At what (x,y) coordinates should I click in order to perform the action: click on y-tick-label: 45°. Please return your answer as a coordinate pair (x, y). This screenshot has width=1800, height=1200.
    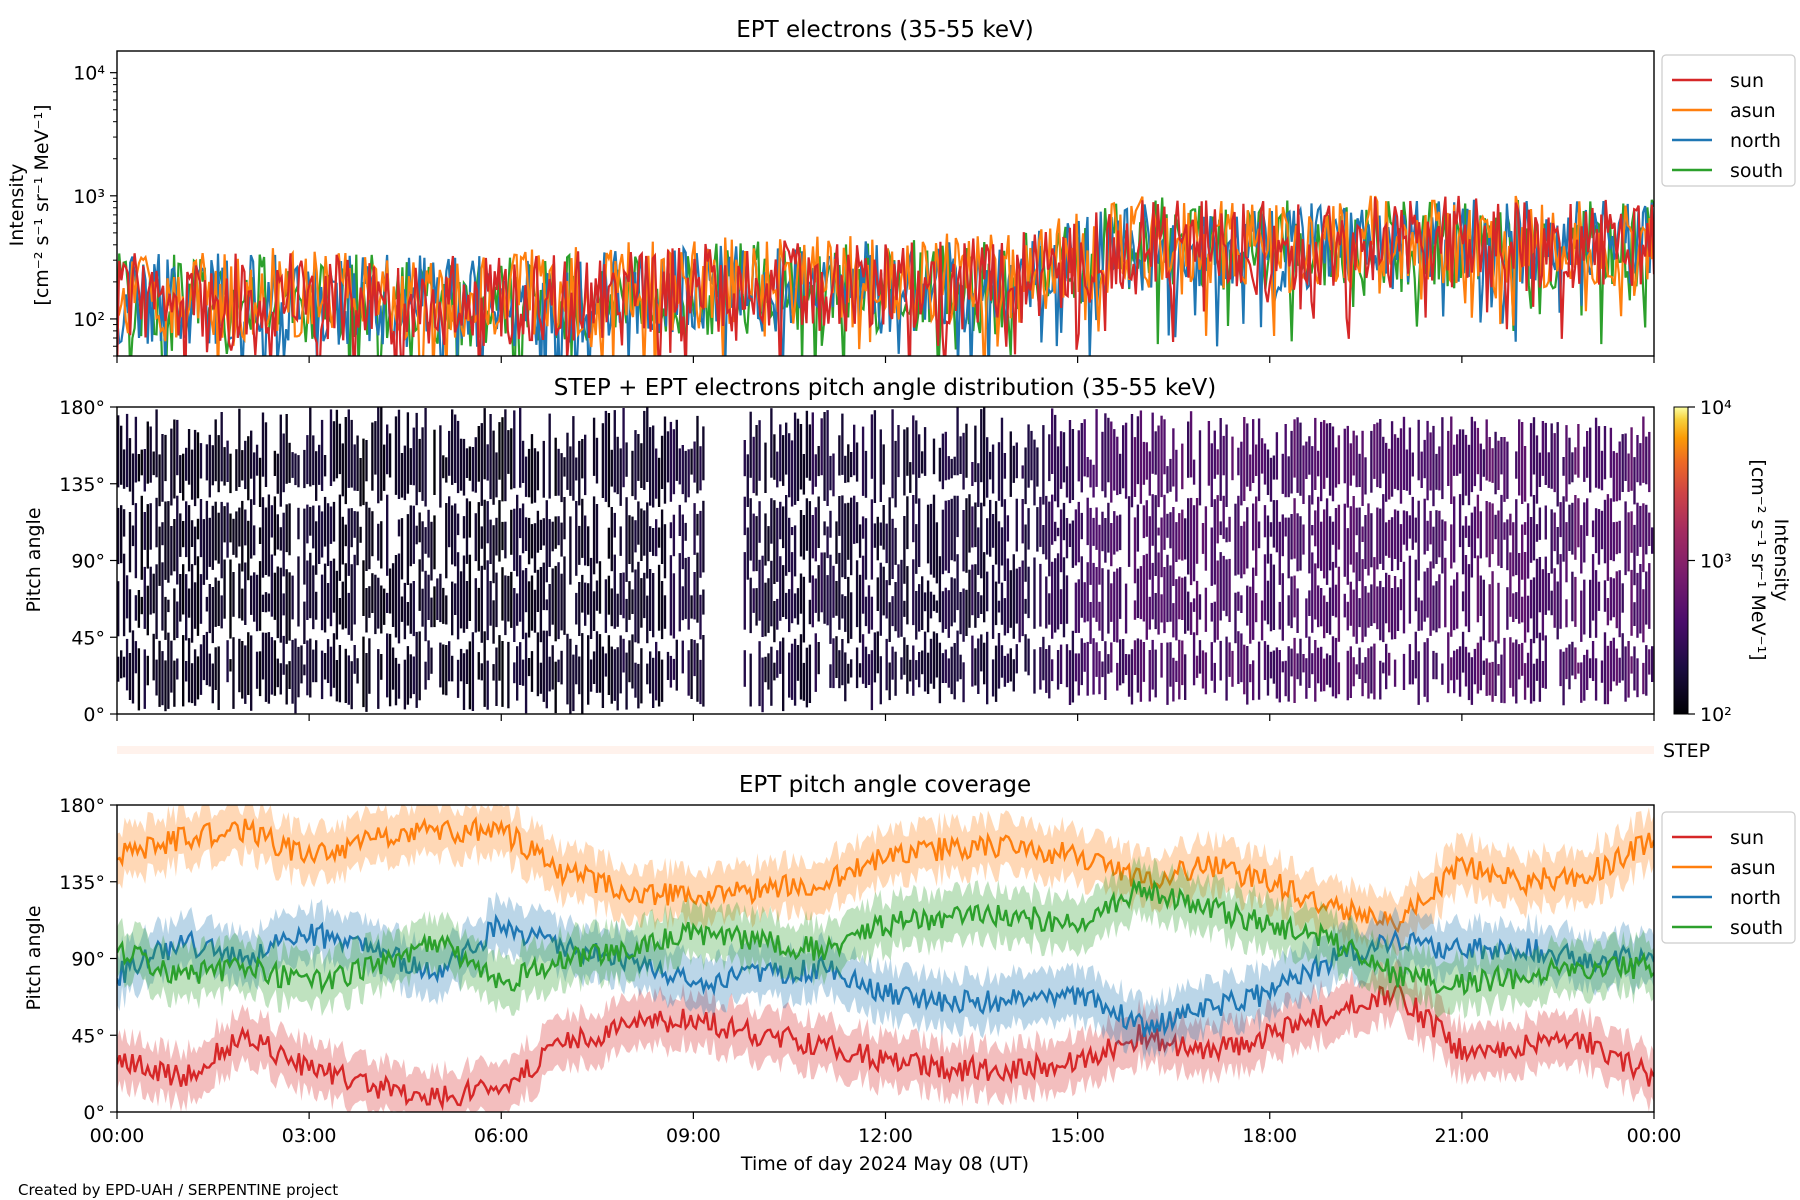
    Looking at the image, I should click on (88, 638).